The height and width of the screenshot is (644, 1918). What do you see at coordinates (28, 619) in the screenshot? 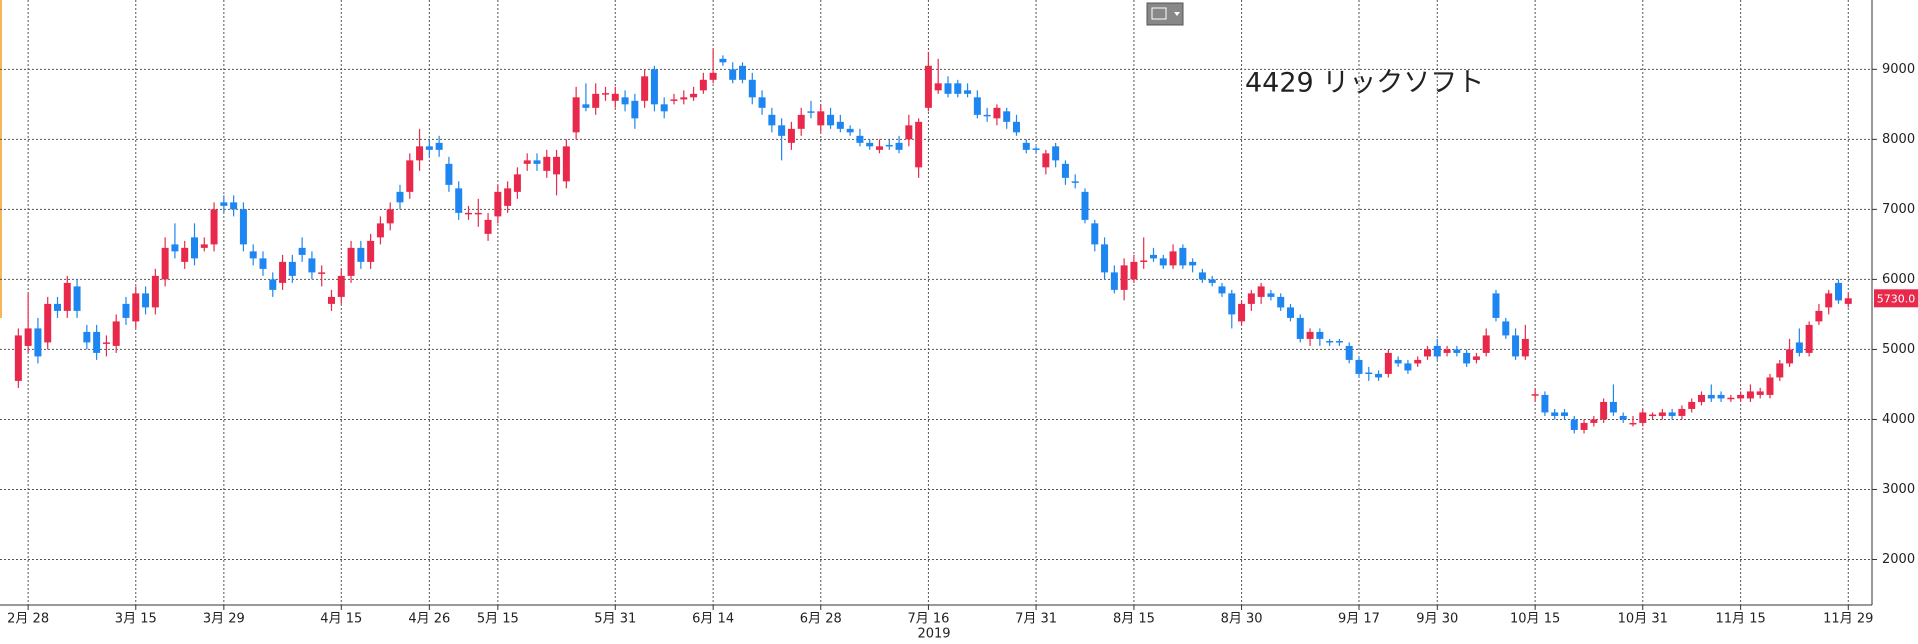
I see `x-tick-label: 2月 28` at bounding box center [28, 619].